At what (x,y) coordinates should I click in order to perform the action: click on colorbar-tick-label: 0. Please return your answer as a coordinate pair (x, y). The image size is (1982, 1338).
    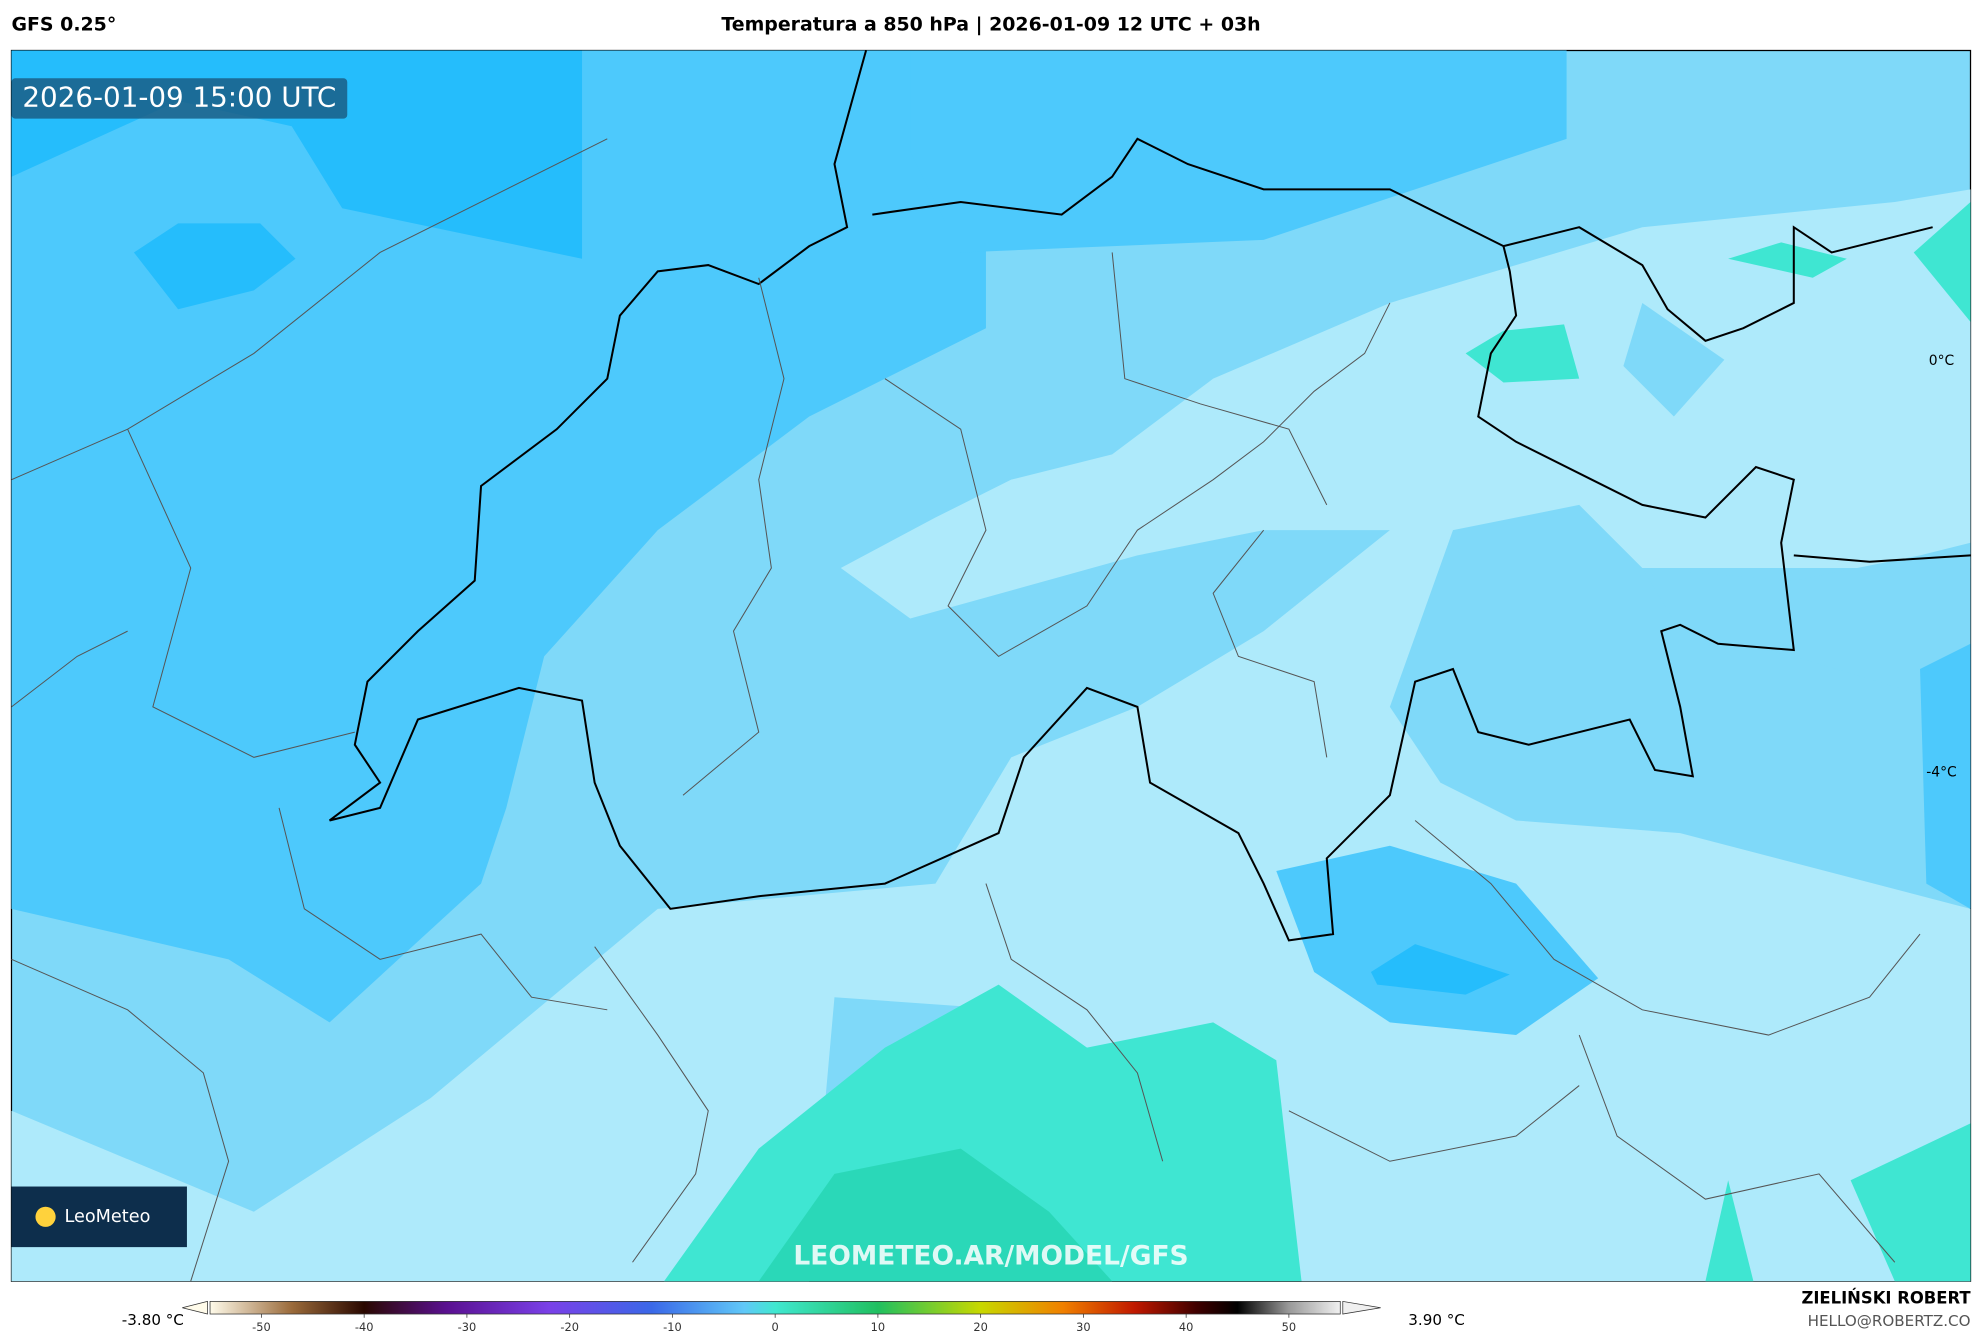
    Looking at the image, I should click on (775, 1327).